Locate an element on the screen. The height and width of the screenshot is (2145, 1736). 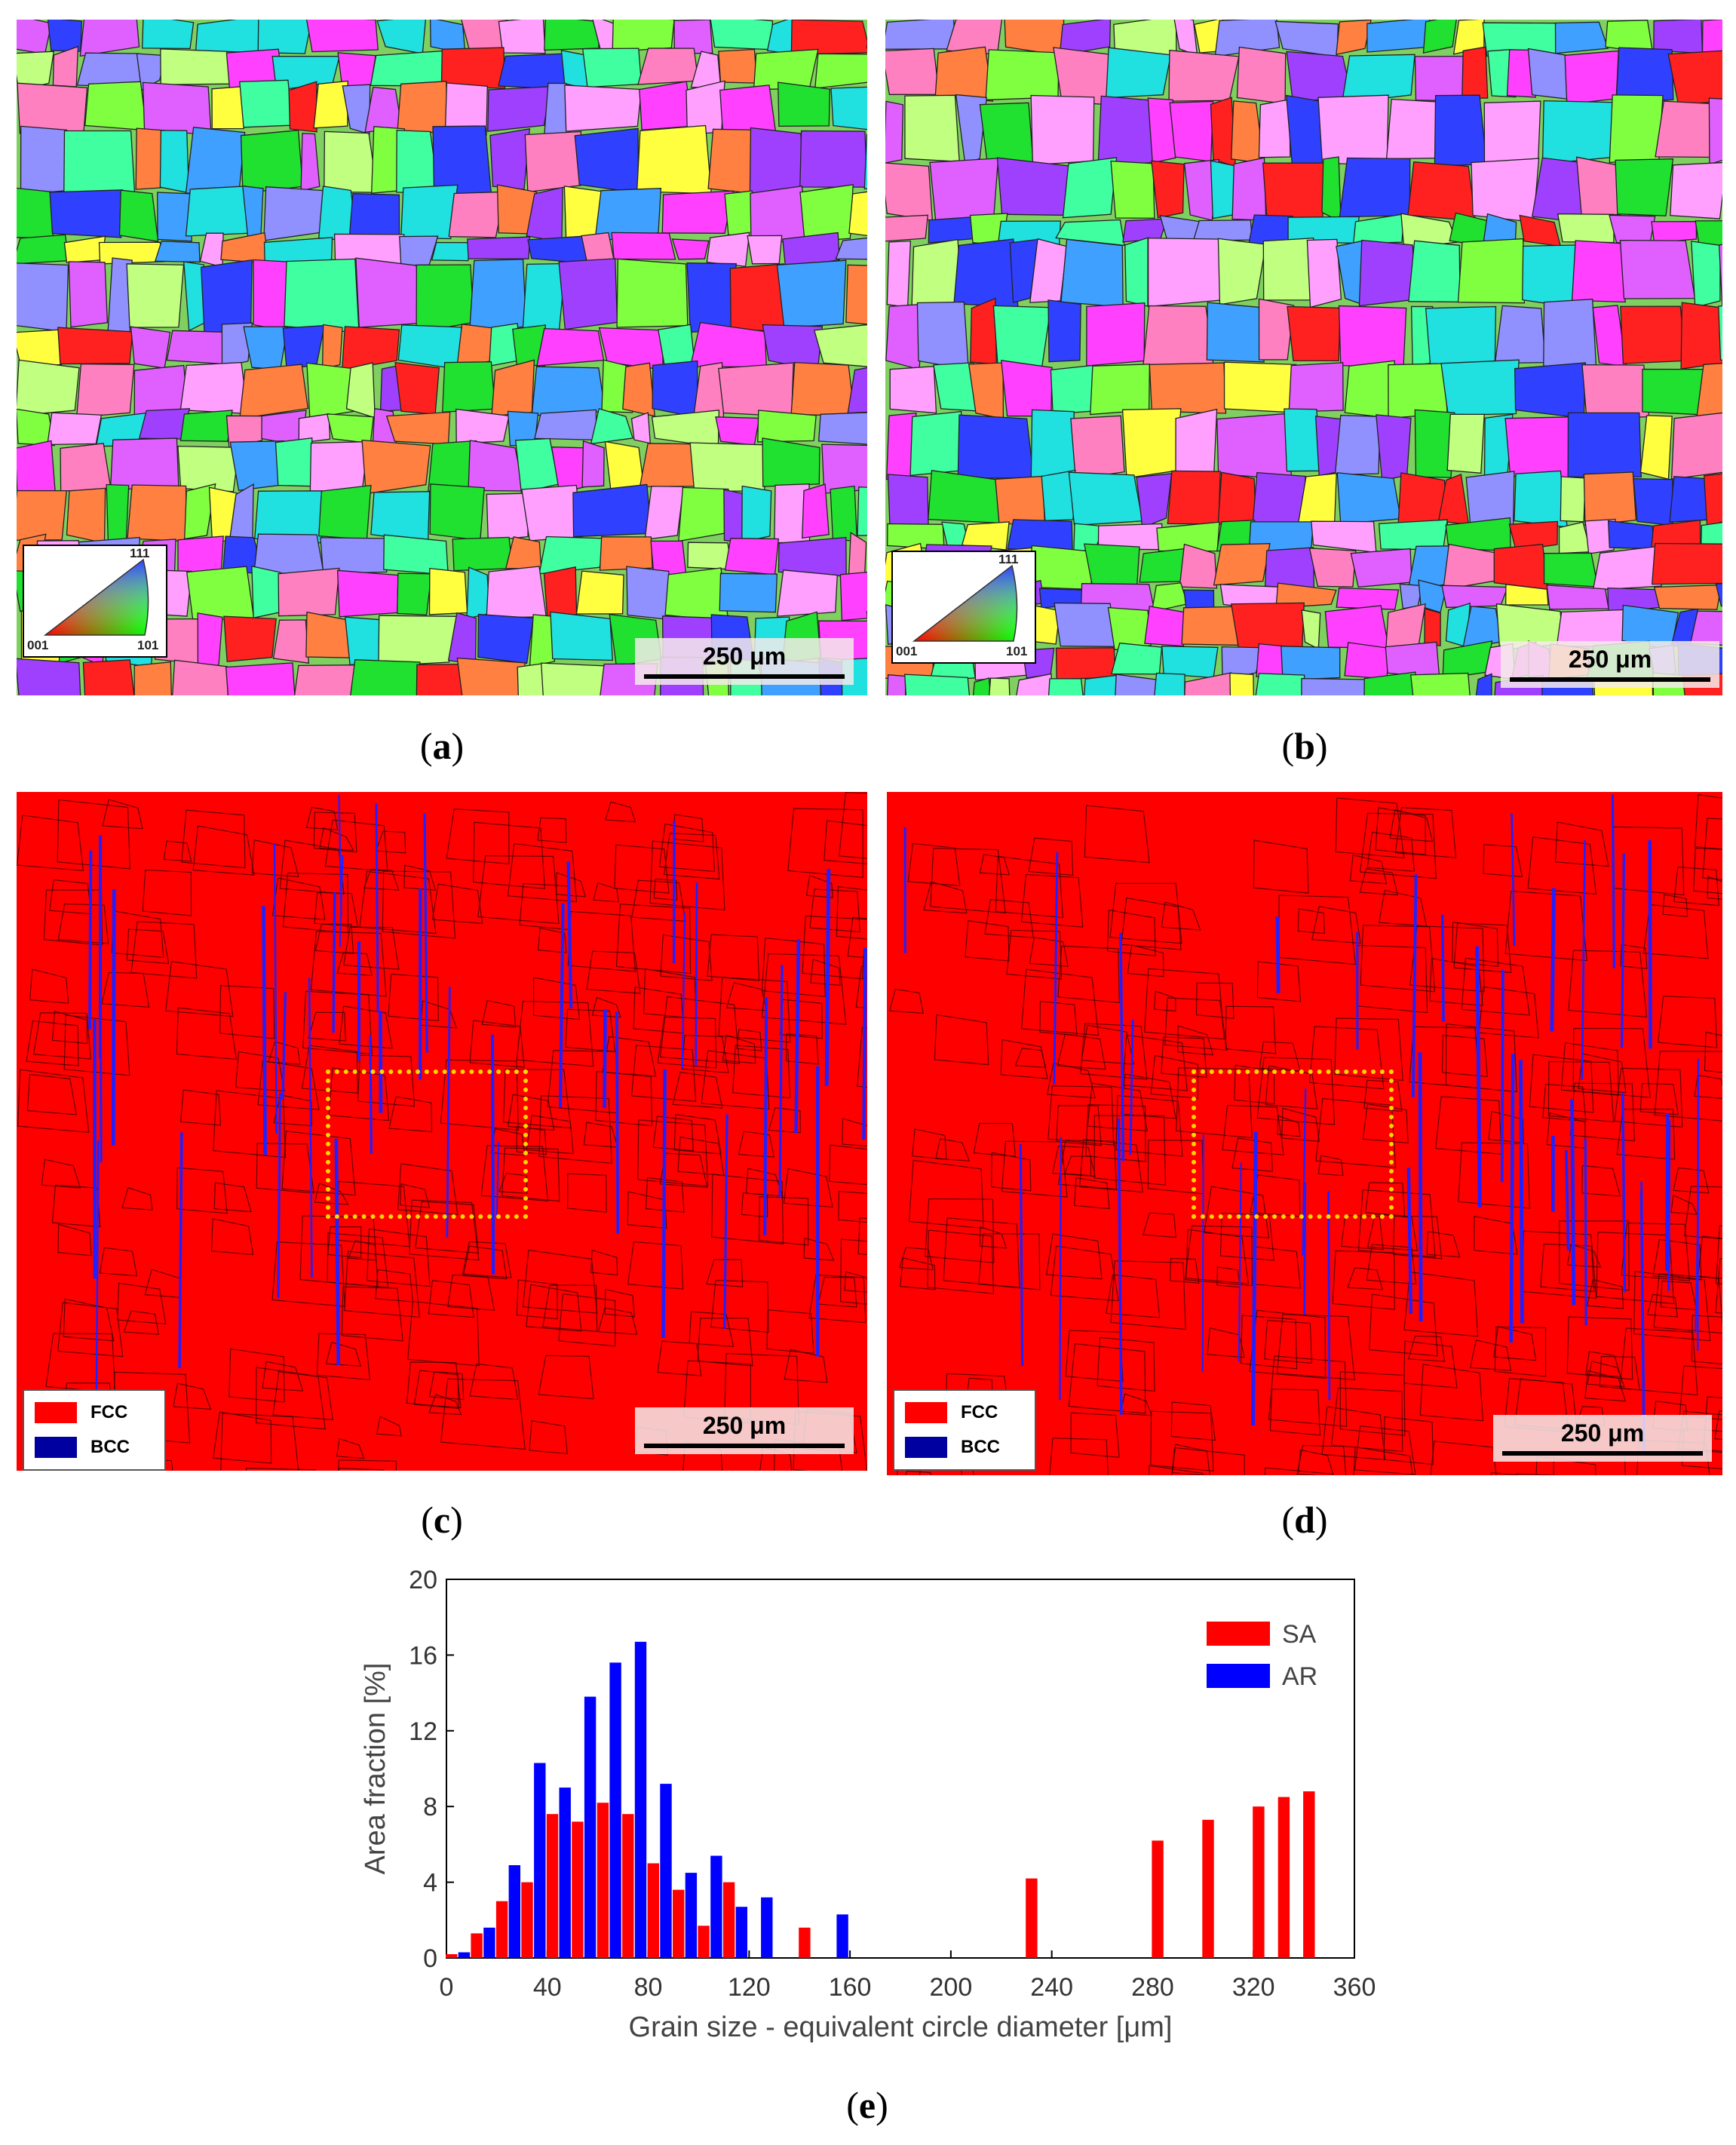
caption-c: (c) is located at coordinates (442, 1520).